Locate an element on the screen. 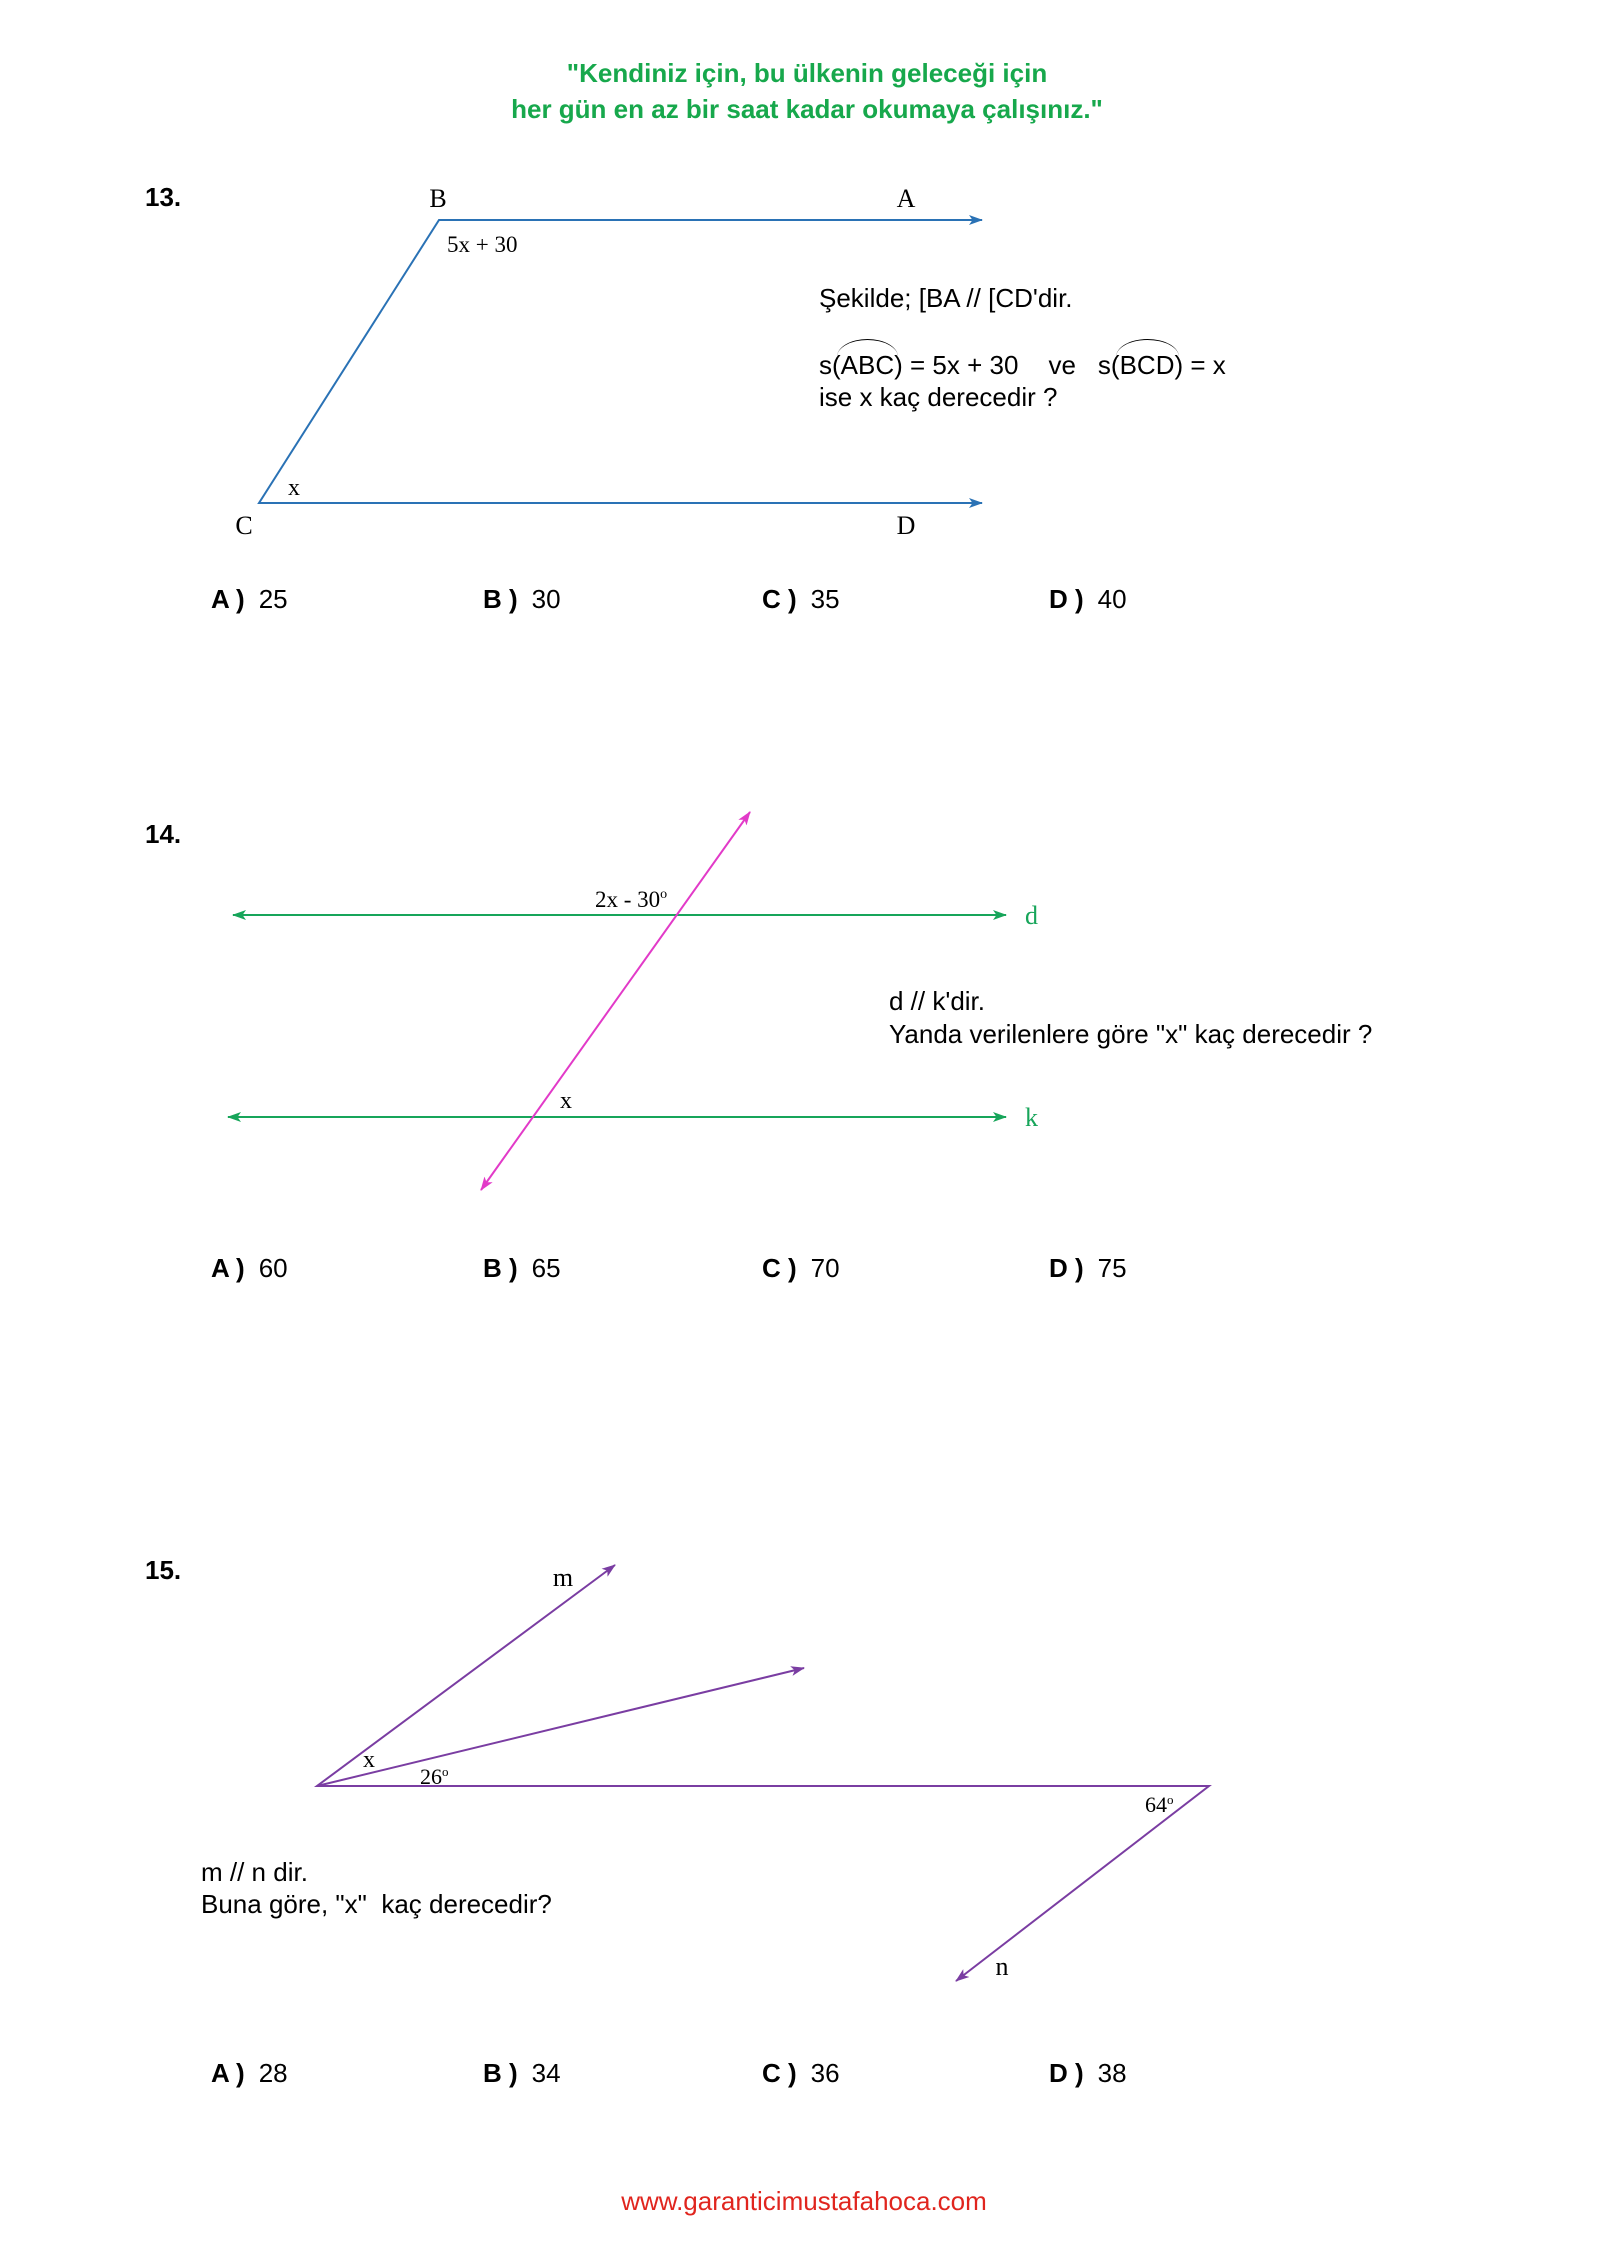 This screenshot has height=2262, width=1600. question-14-option-c: C ) 70 is located at coordinates (801, 1268).